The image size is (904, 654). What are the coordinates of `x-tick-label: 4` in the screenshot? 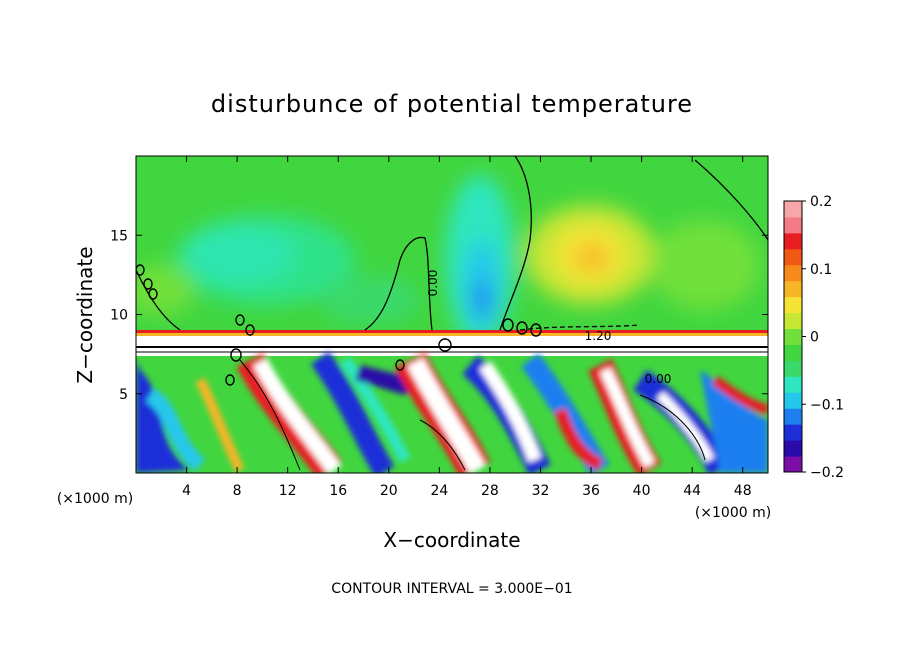 It's located at (186, 491).